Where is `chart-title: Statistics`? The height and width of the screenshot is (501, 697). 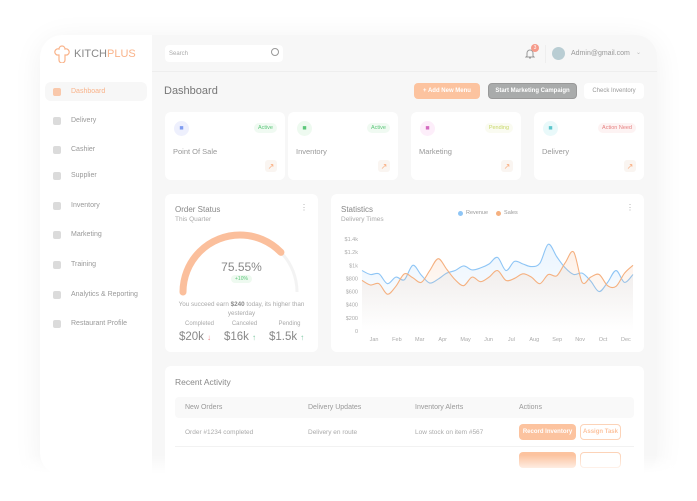
chart-title: Statistics is located at coordinates (357, 209).